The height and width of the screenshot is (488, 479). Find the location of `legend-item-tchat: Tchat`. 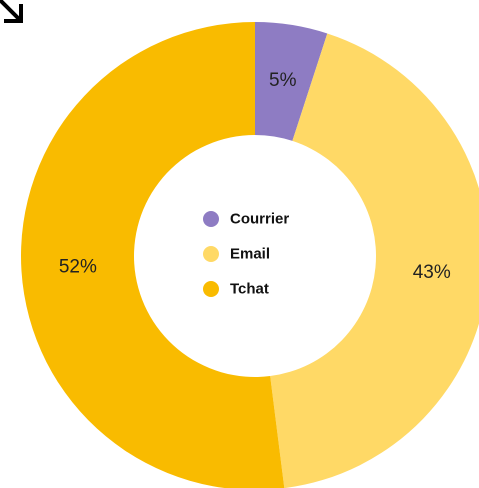

legend-item-tchat: Tchat is located at coordinates (236, 289).